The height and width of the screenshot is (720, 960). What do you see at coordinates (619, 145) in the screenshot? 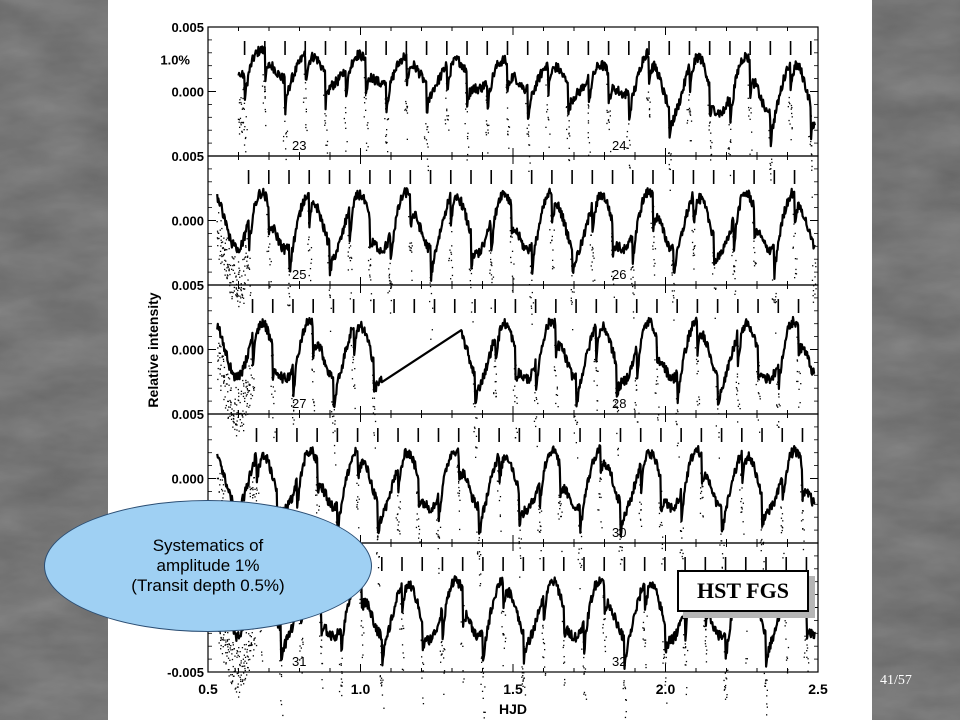
I see `orbit-label: 24` at bounding box center [619, 145].